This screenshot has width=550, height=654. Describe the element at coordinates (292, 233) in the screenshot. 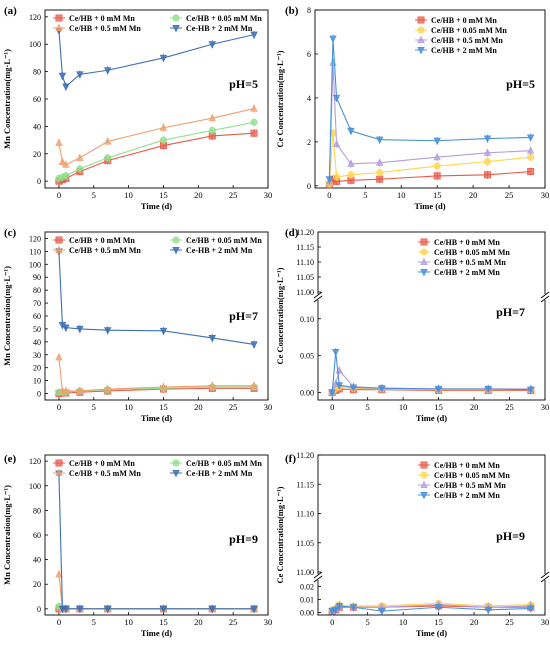

I see `panel-label: (d)` at that location.